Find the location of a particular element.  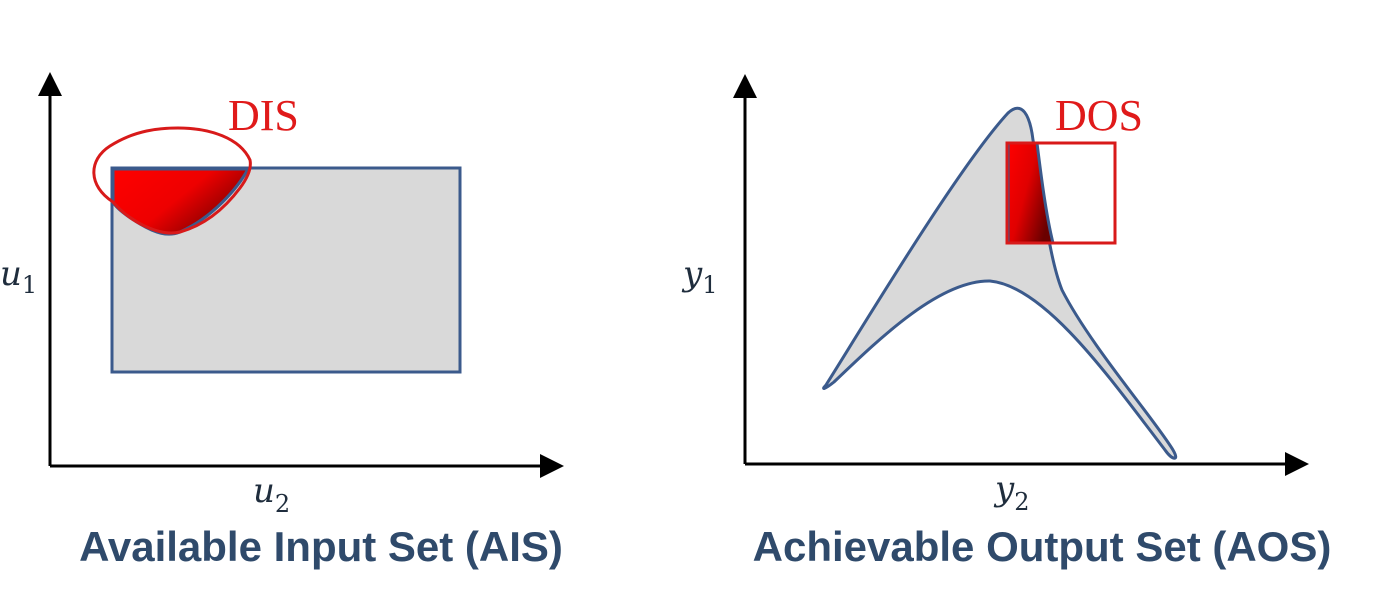

left-x-arrowhead is located at coordinates (552, 466).